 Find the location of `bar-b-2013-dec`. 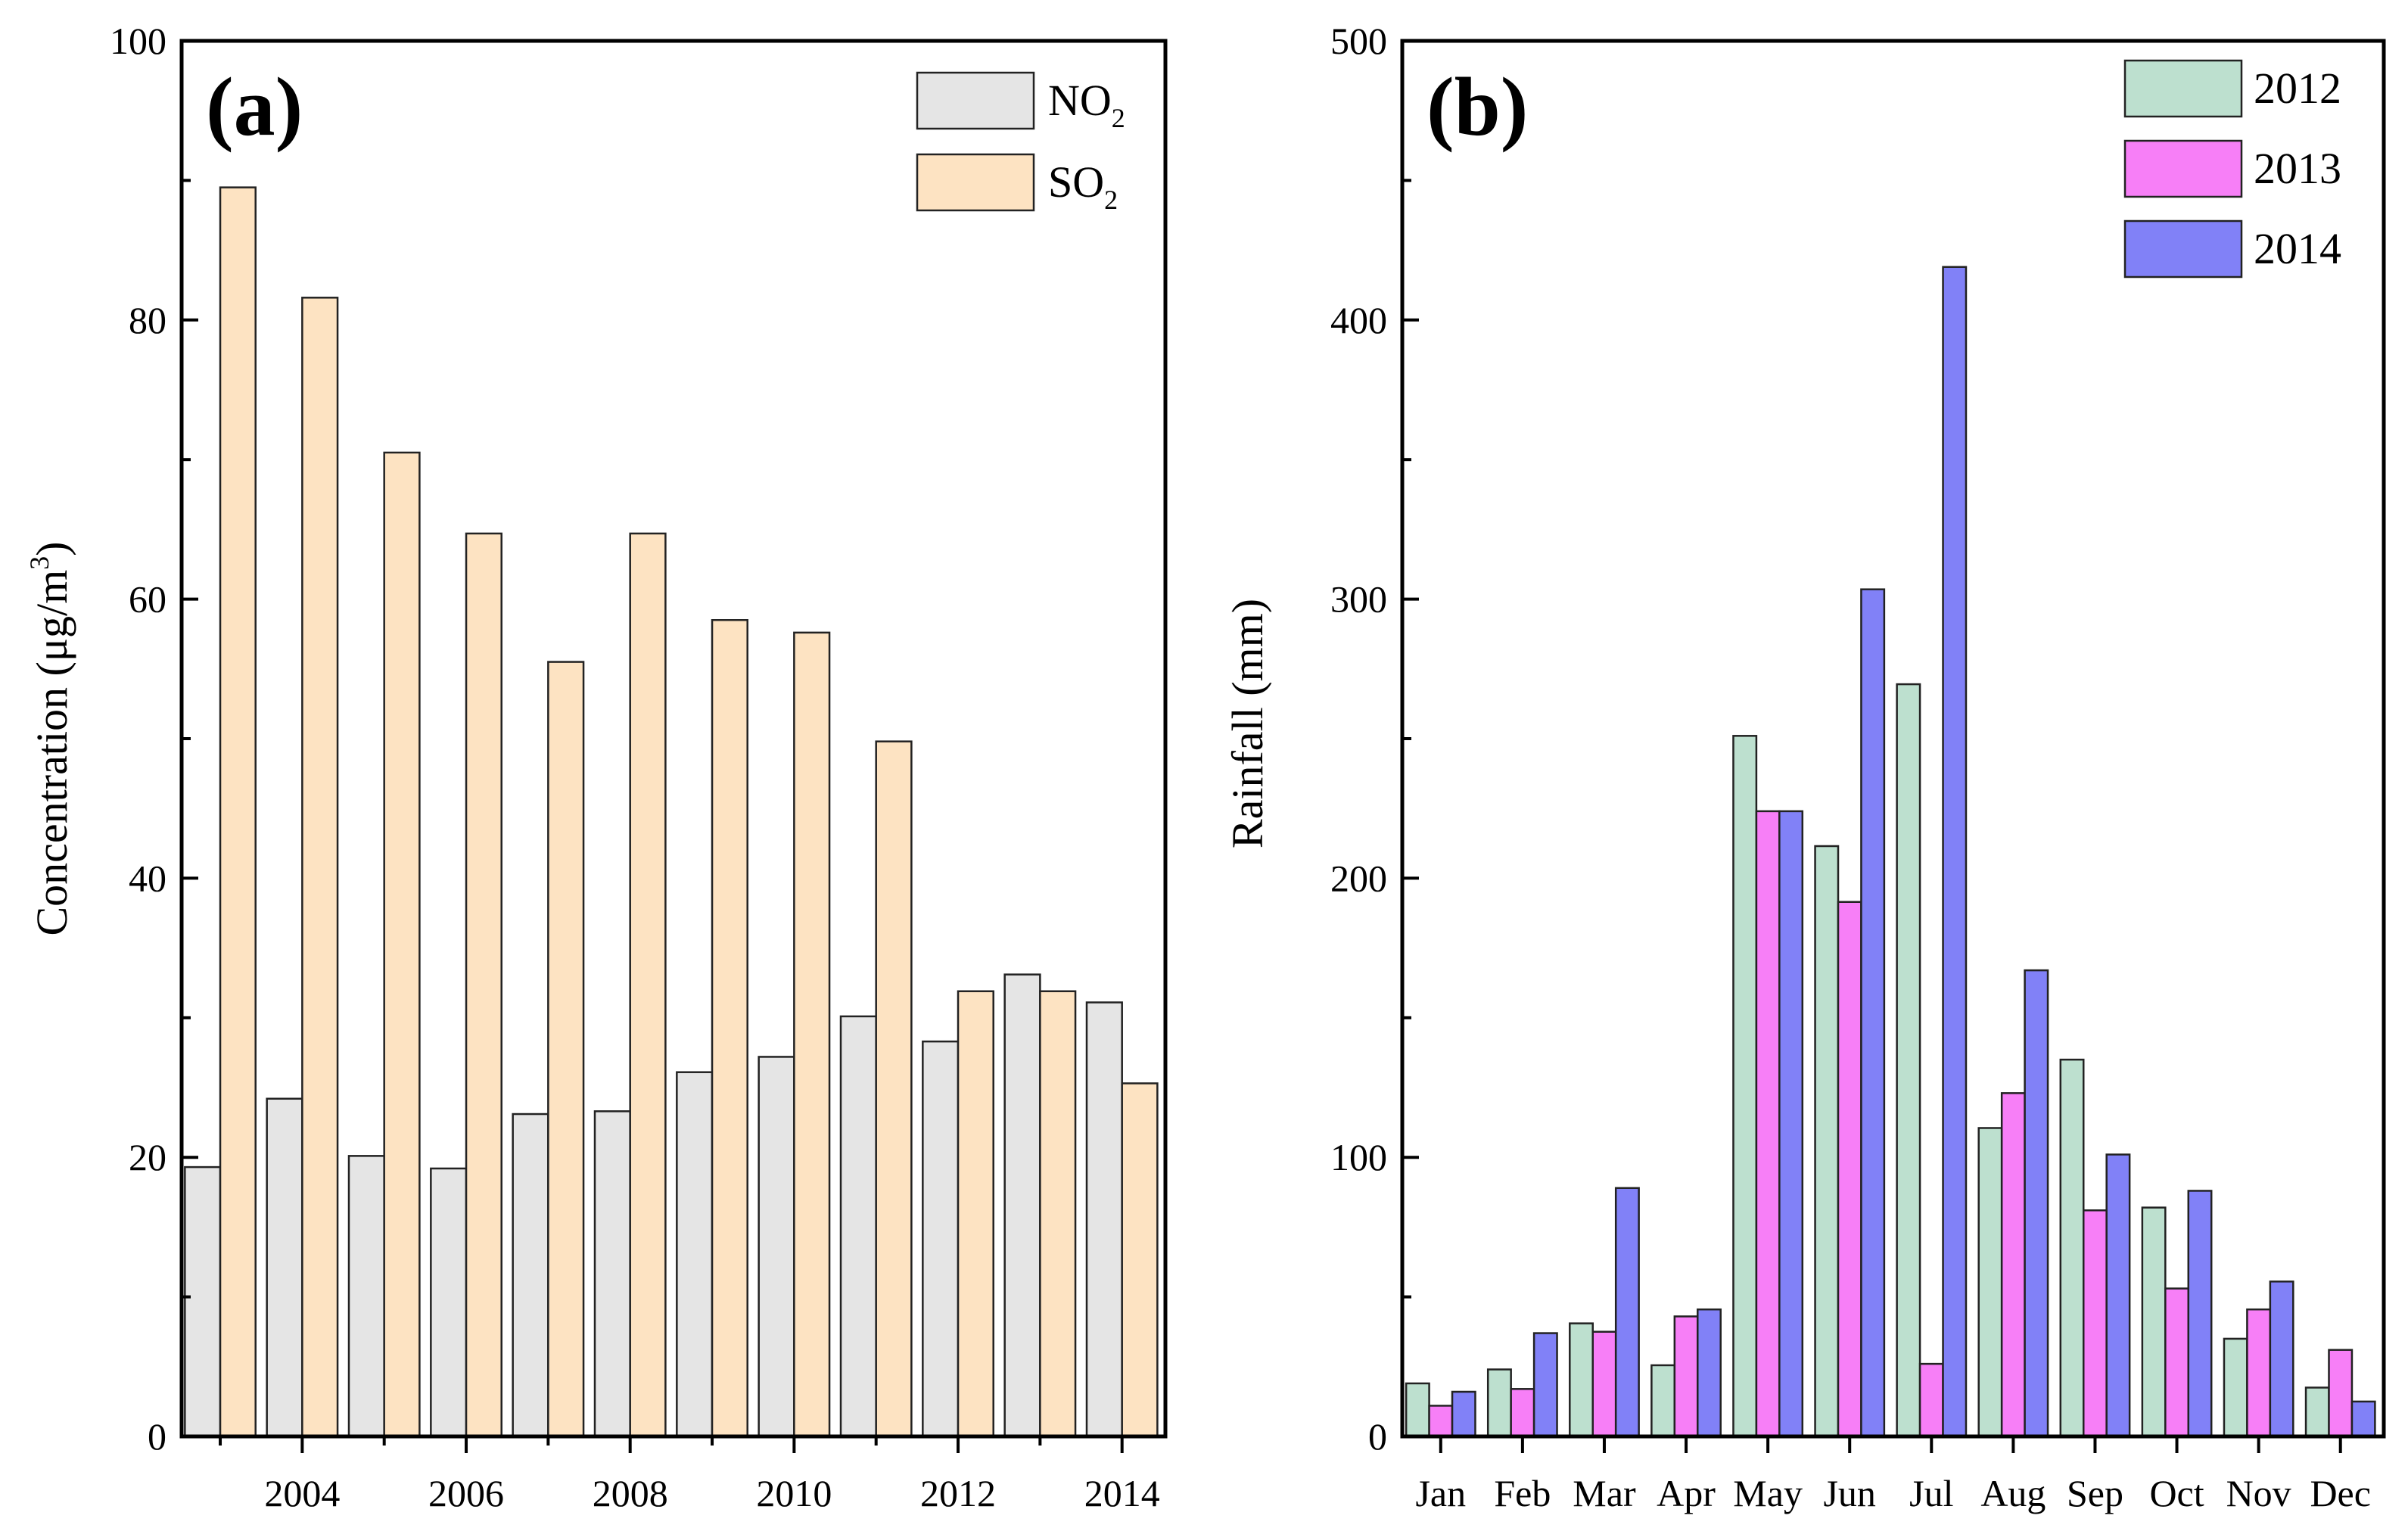

bar-b-2013-dec is located at coordinates (2341, 1393).